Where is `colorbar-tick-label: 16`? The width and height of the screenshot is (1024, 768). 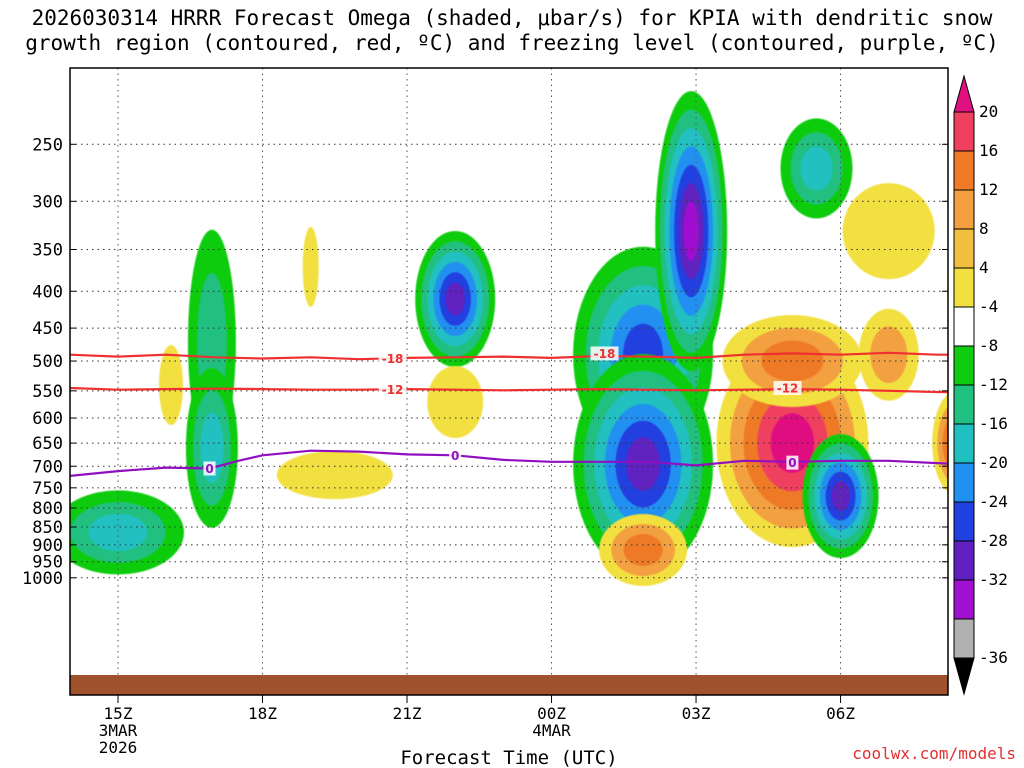
colorbar-tick-label: 16 is located at coordinates (988, 150).